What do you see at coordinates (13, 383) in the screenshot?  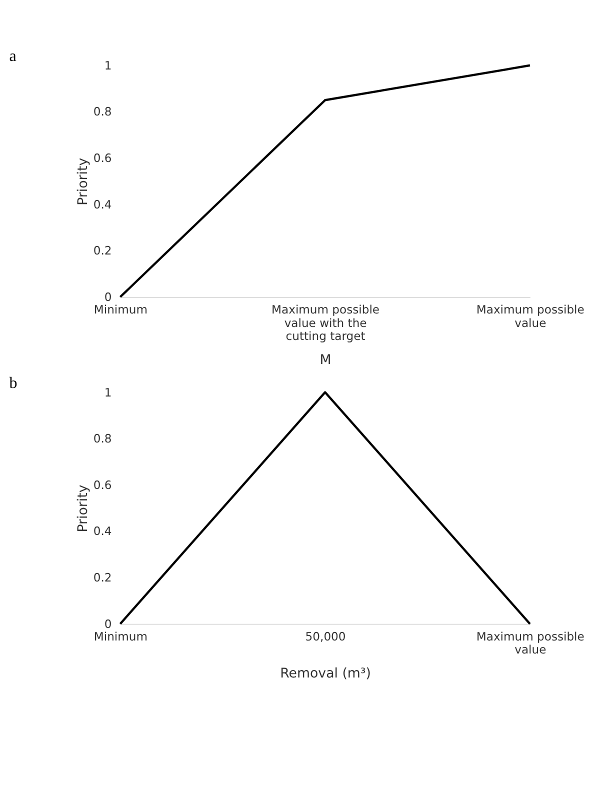 I see `chart-title: b` at bounding box center [13, 383].